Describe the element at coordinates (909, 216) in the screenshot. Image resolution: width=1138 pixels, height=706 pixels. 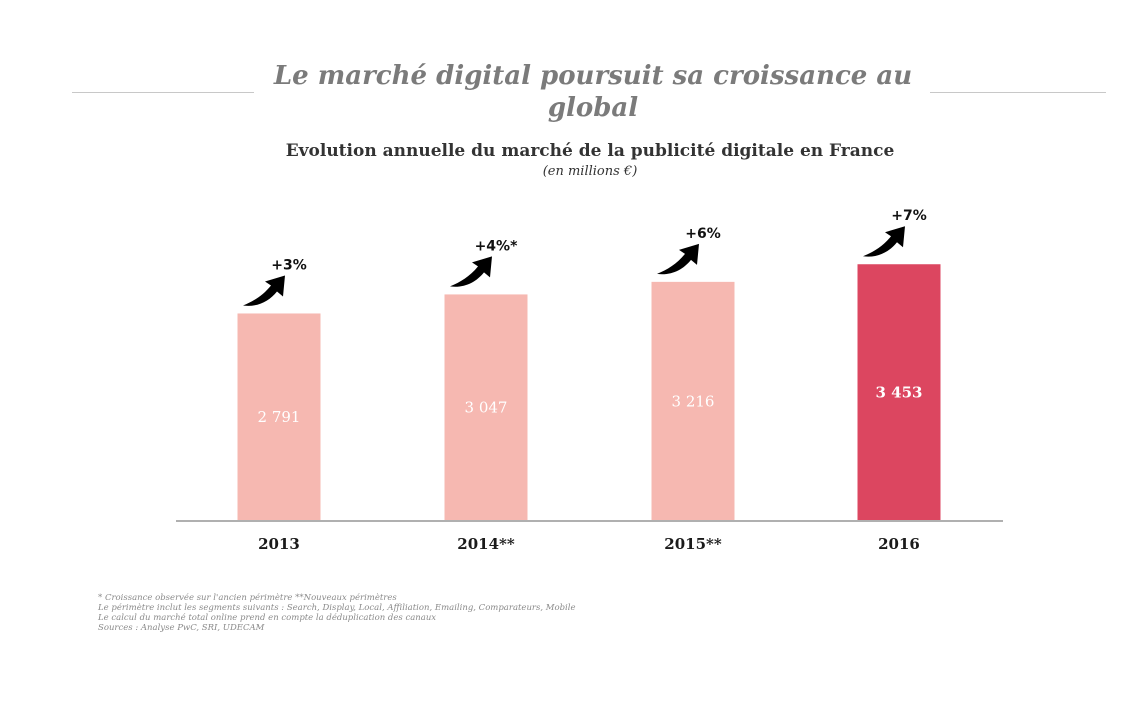
I see `growth-label: +7%` at that location.